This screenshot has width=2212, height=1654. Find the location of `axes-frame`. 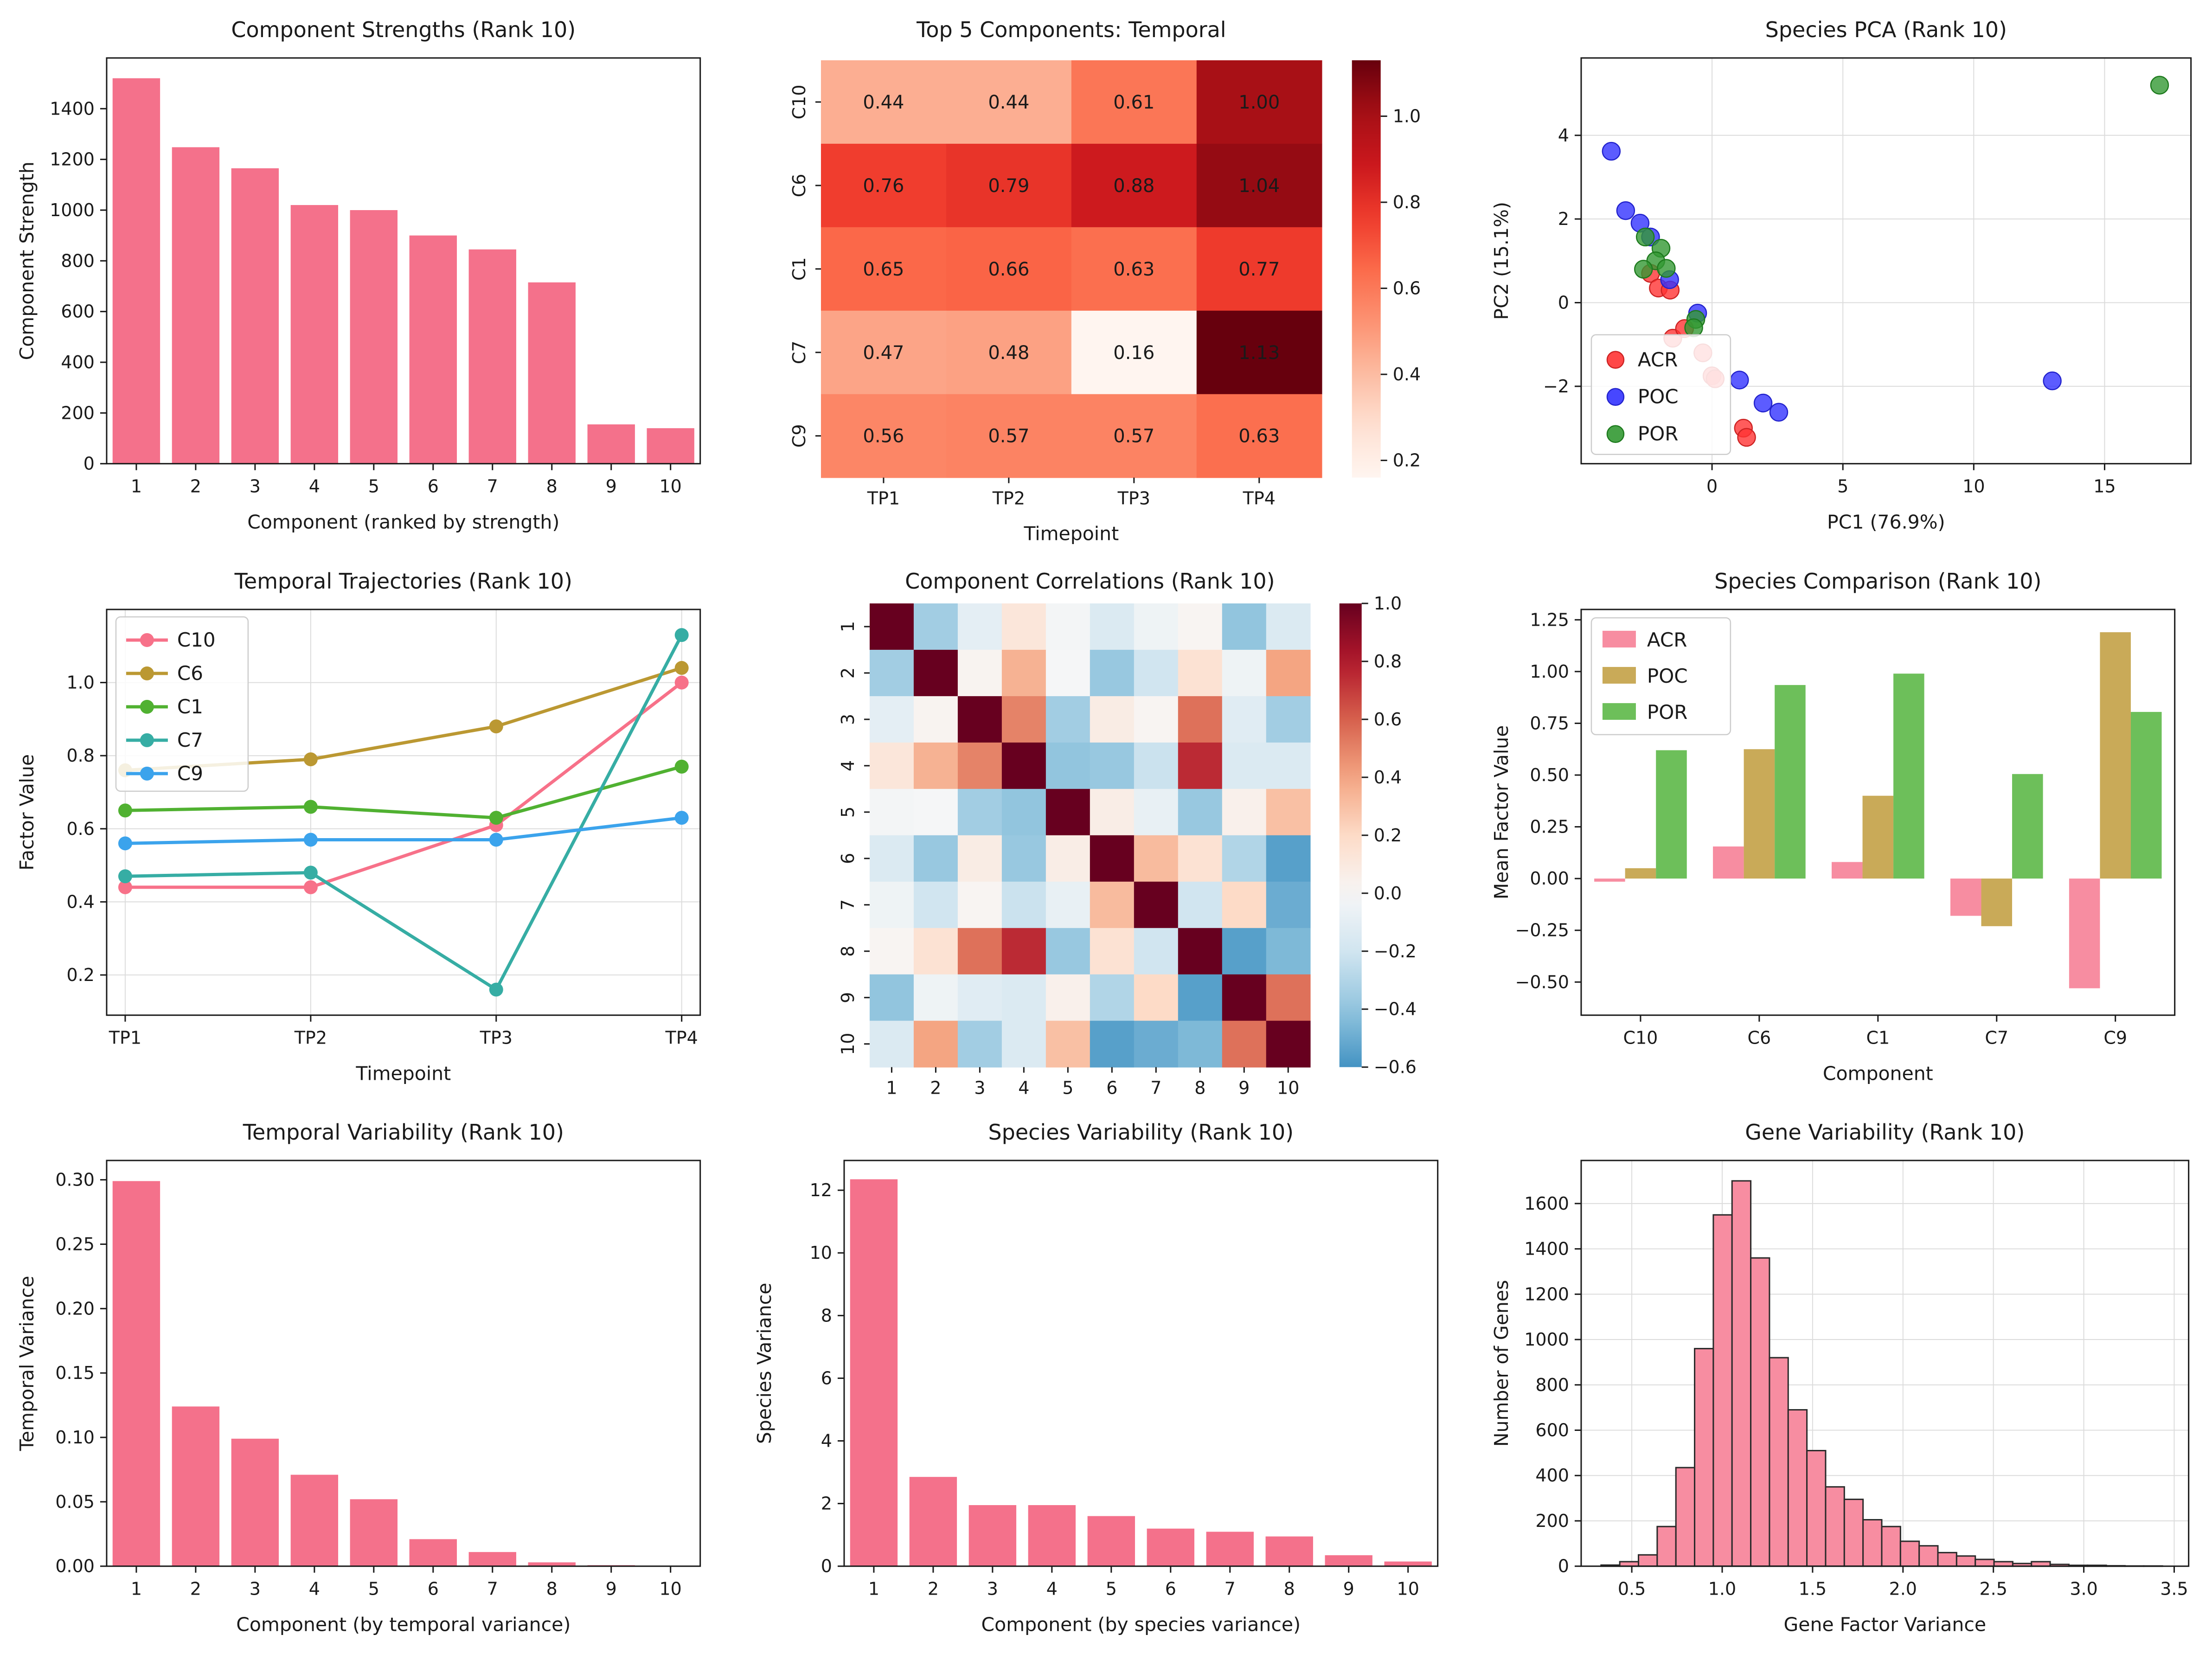

axes-frame is located at coordinates (1886, 261).